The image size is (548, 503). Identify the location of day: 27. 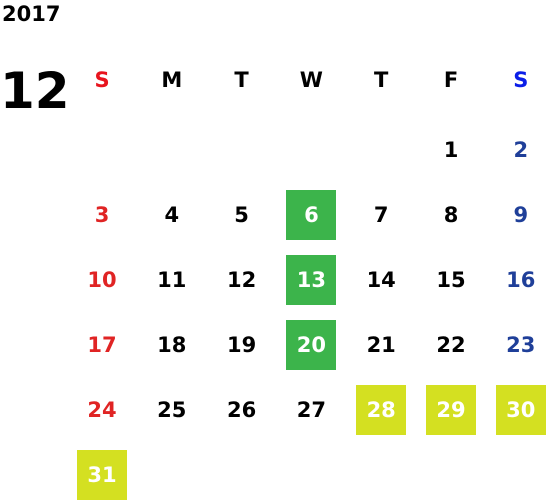
(311, 410).